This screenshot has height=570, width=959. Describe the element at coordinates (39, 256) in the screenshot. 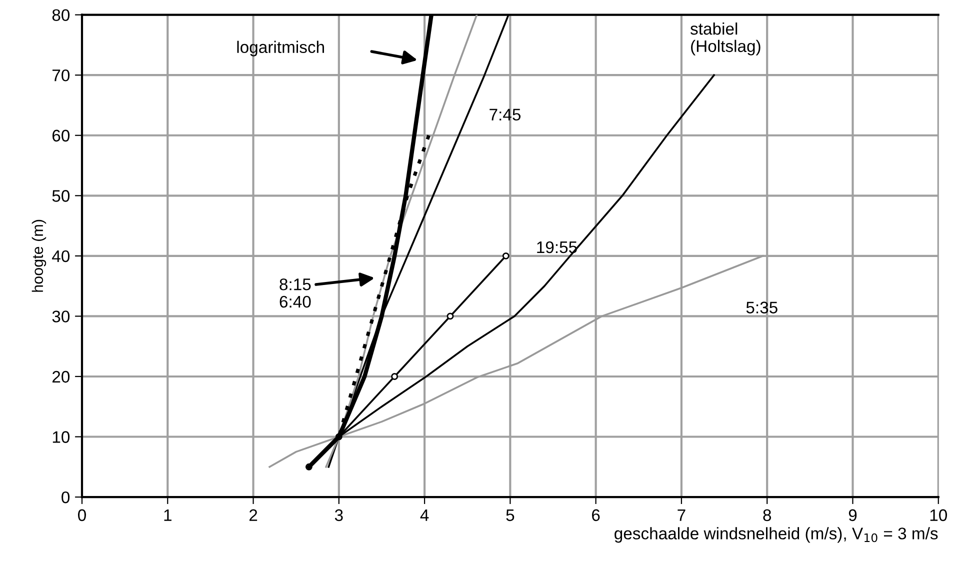

I see `y-axis-title: hoogte (m)` at that location.